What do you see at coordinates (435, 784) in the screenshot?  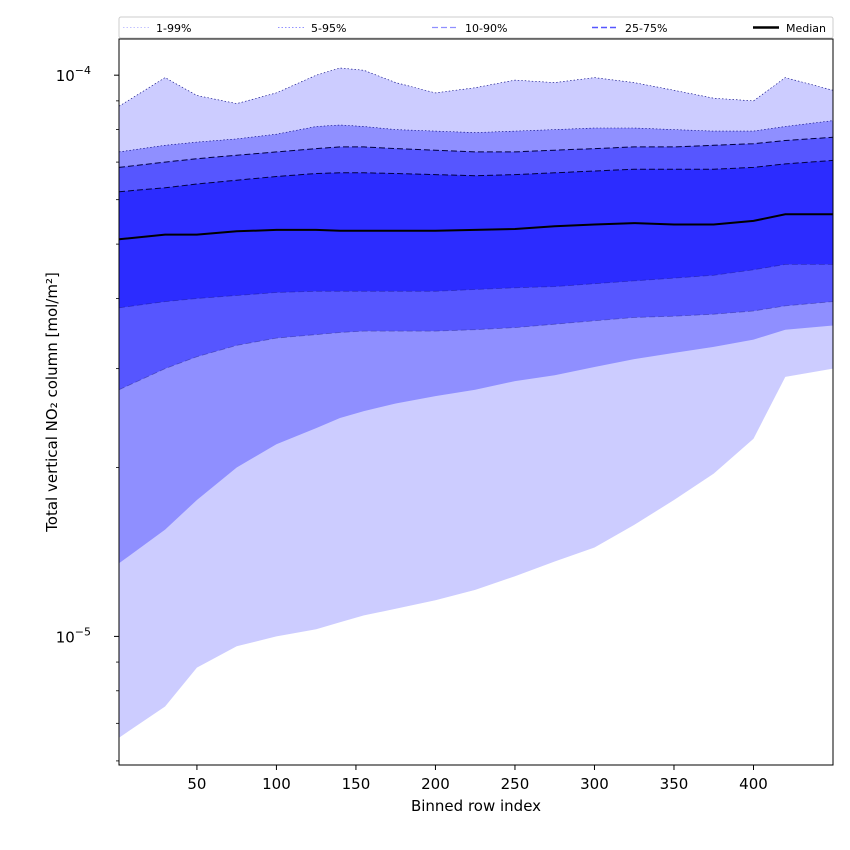 I see `x-tick-label: 200` at bounding box center [435, 784].